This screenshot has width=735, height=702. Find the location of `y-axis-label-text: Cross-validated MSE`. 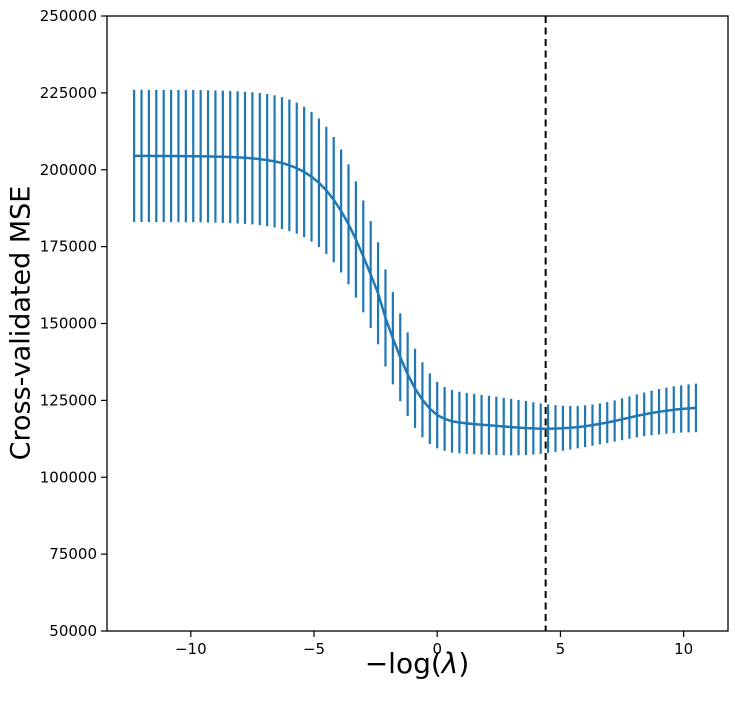

y-axis-label-text: Cross-validated MSE is located at coordinates (21, 323).